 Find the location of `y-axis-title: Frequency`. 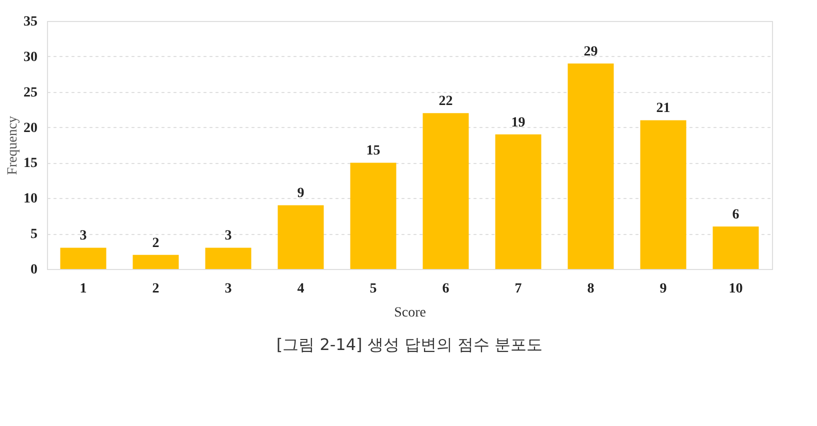

y-axis-title: Frequency is located at coordinates (13, 146).